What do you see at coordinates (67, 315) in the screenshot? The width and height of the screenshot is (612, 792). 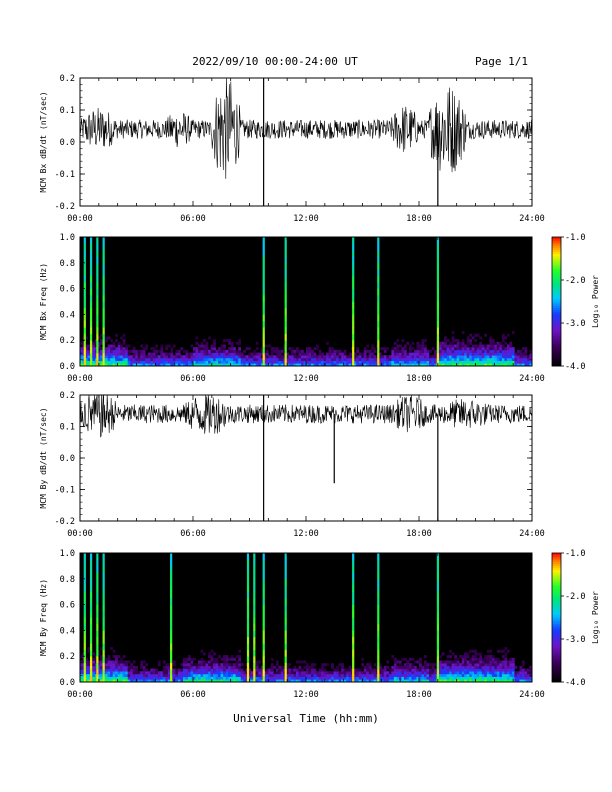 I see `panel-2-y-tick-label: 0.4` at bounding box center [67, 315].